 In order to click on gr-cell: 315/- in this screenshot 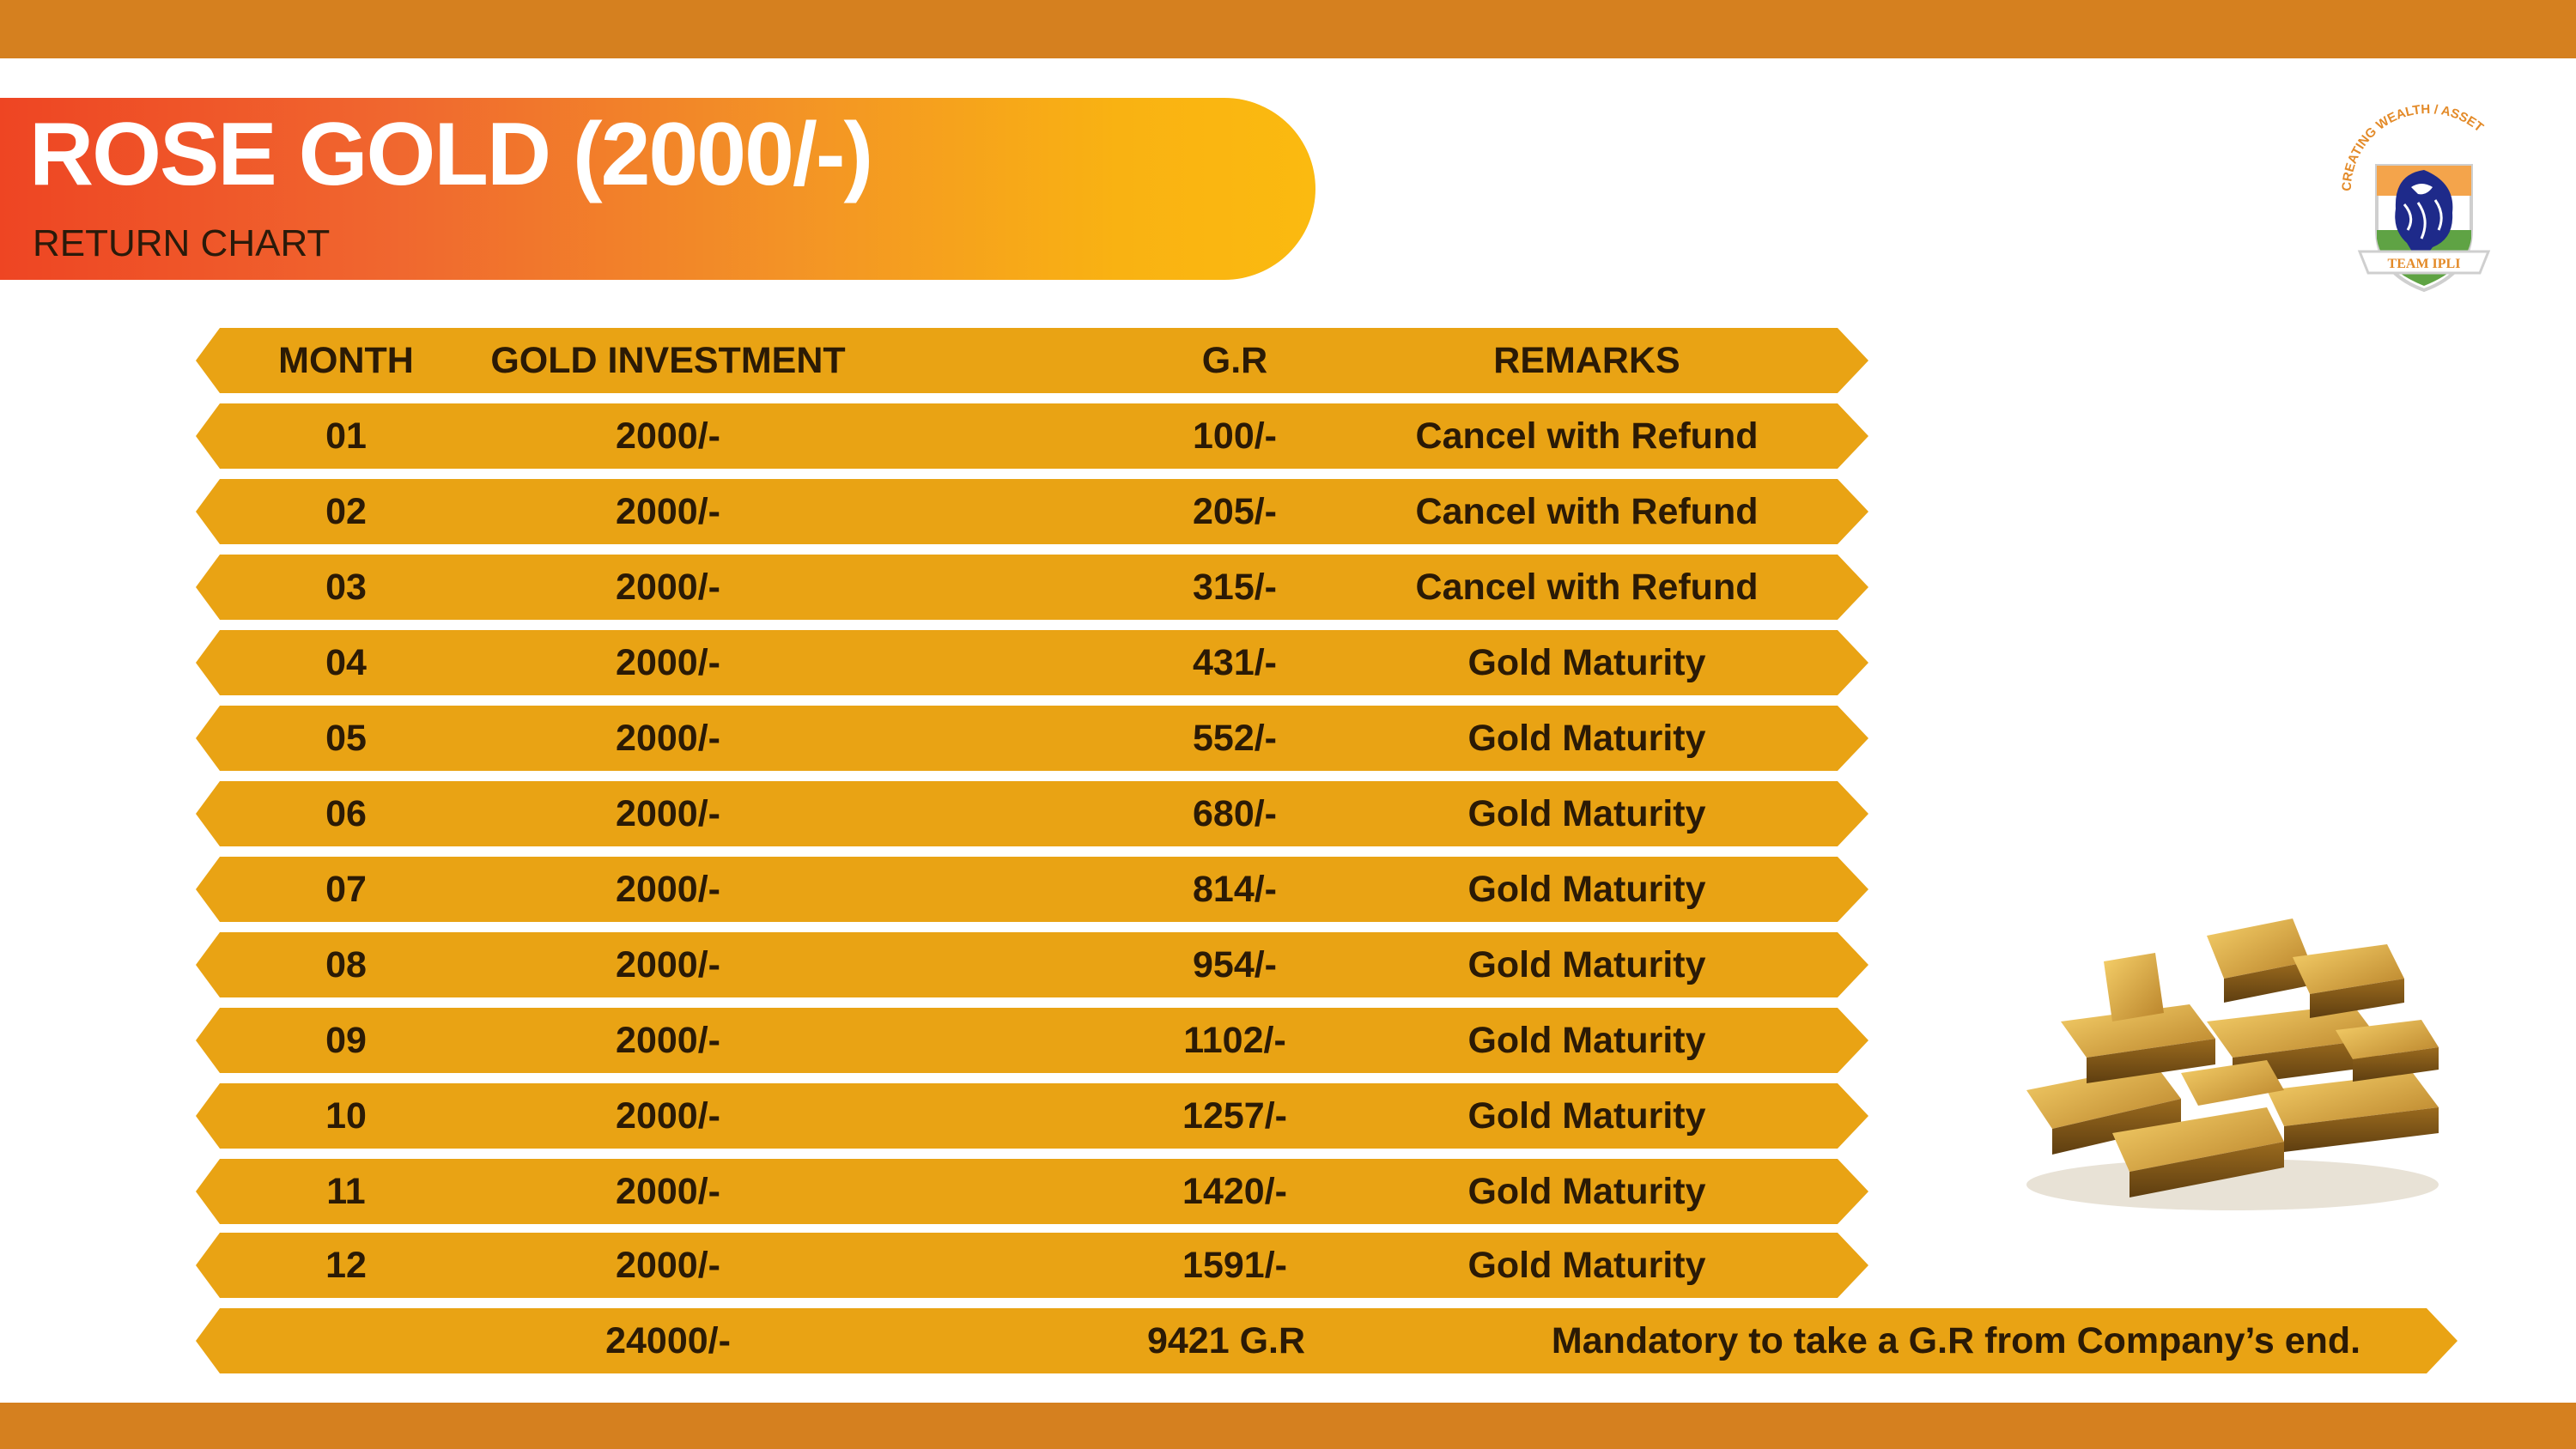, I will do `click(1235, 587)`.